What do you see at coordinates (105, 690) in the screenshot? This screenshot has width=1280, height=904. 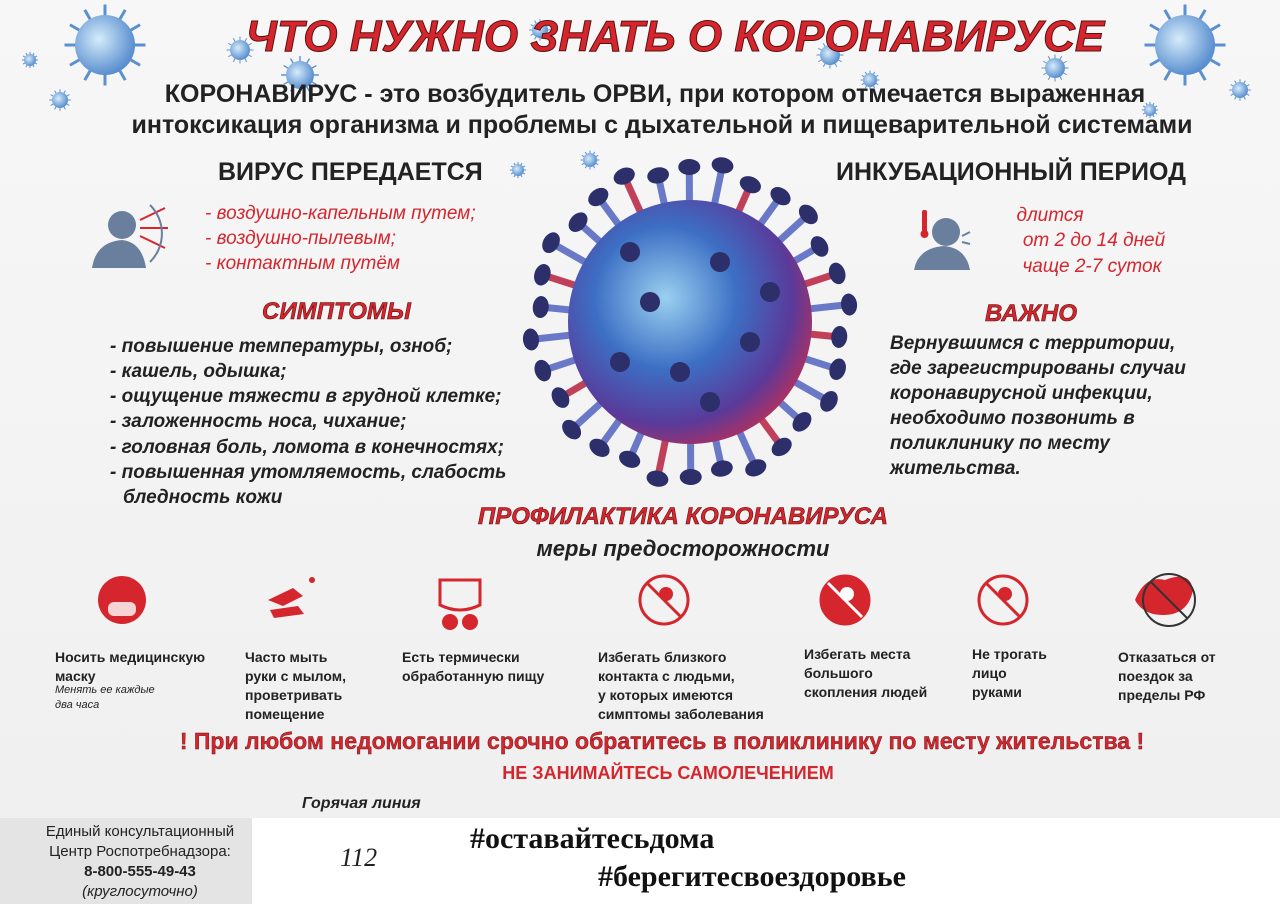 I see `prevention-note: Менять ее каждые` at bounding box center [105, 690].